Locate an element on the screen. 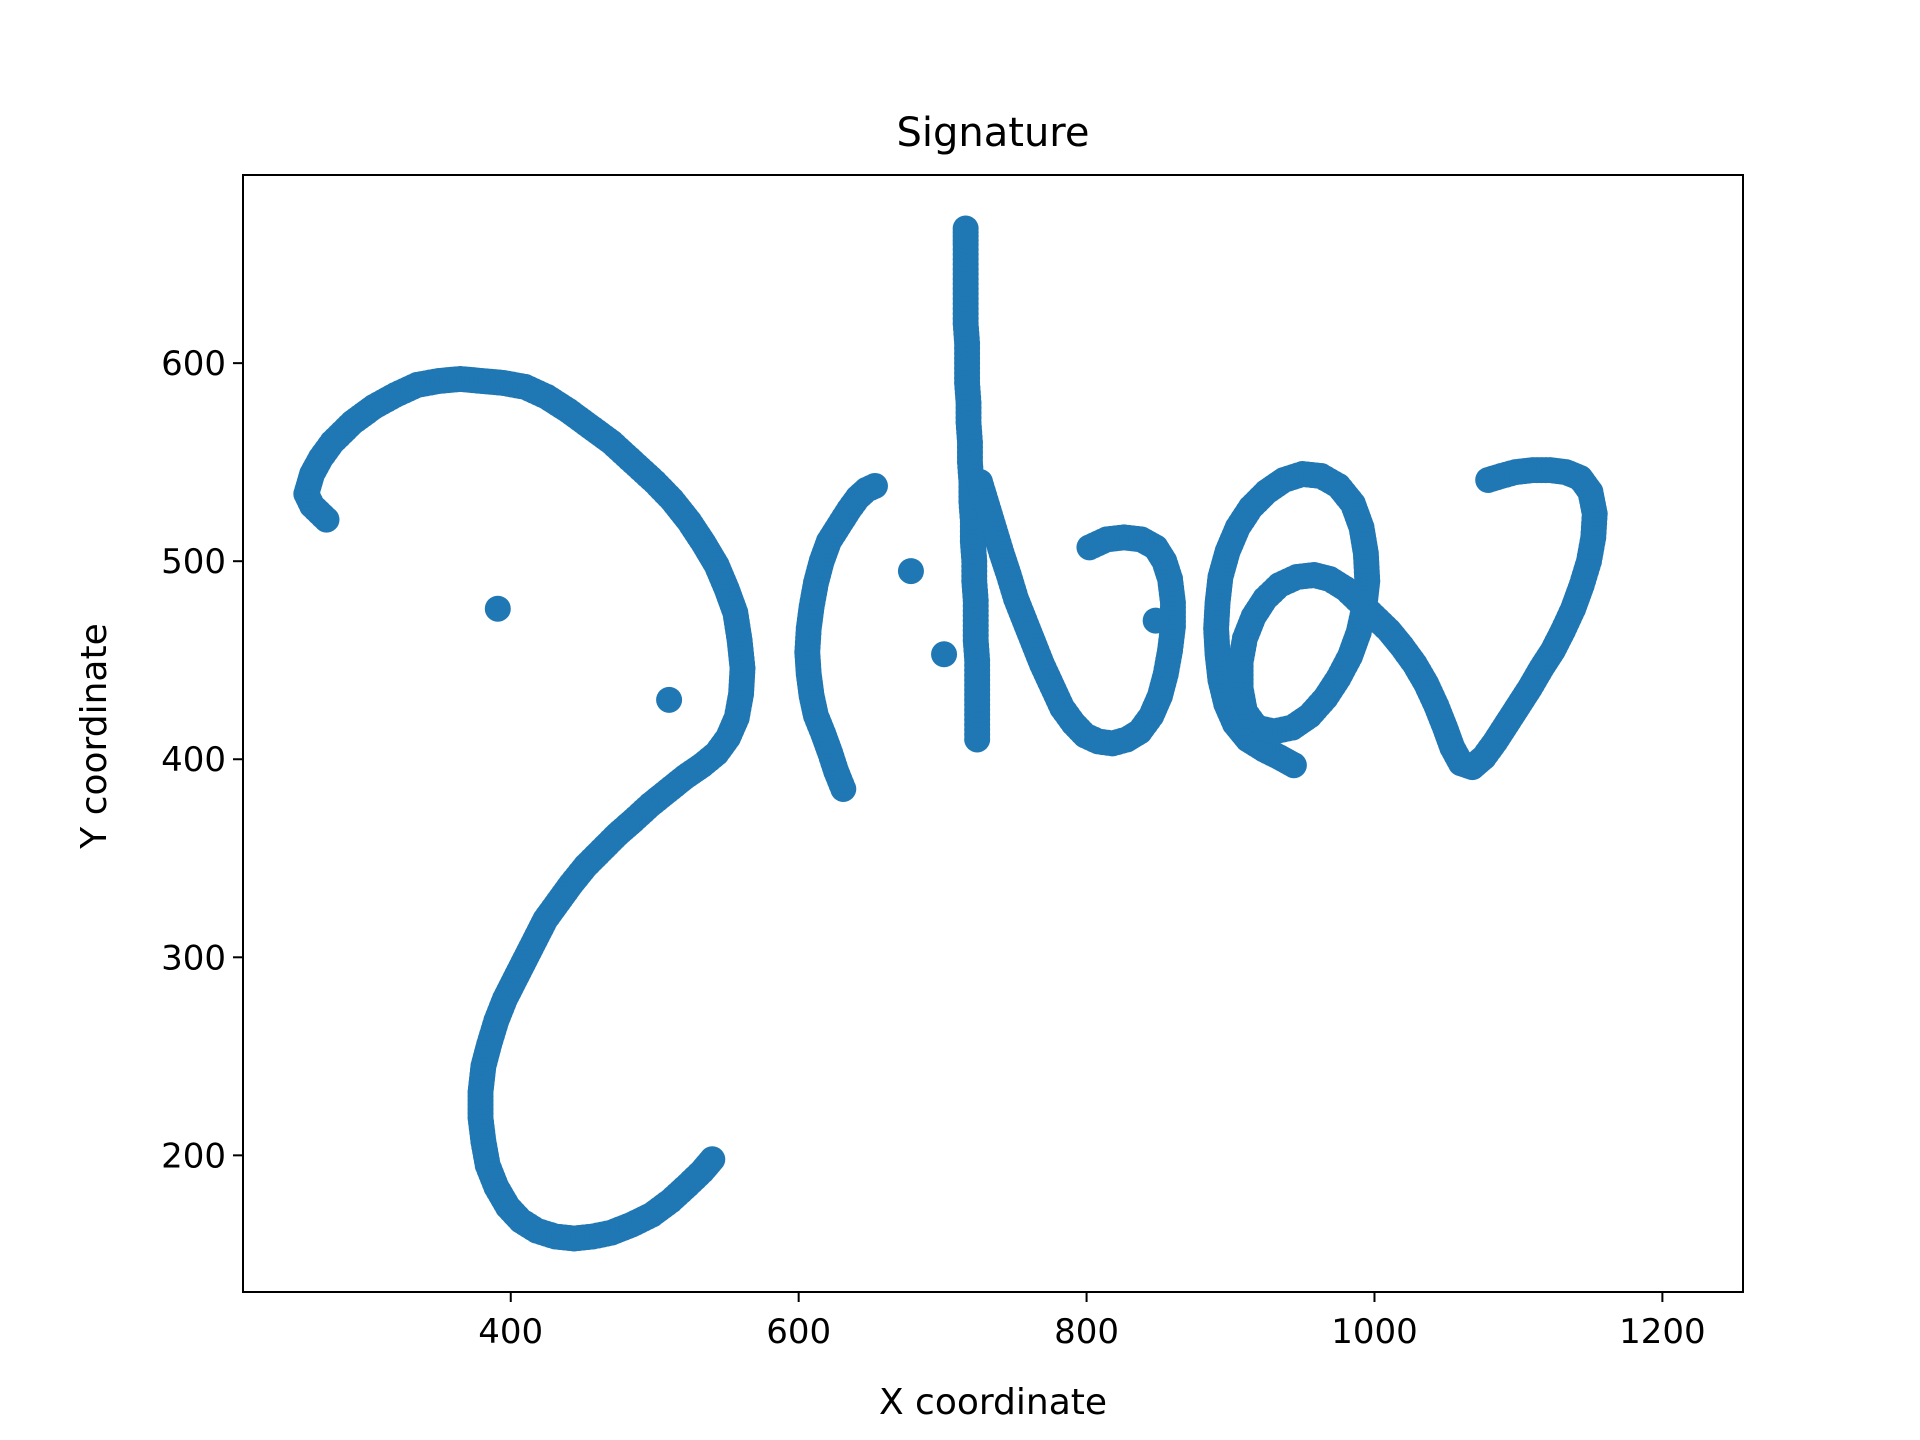  x-tick-label: 400 is located at coordinates (510, 1332).